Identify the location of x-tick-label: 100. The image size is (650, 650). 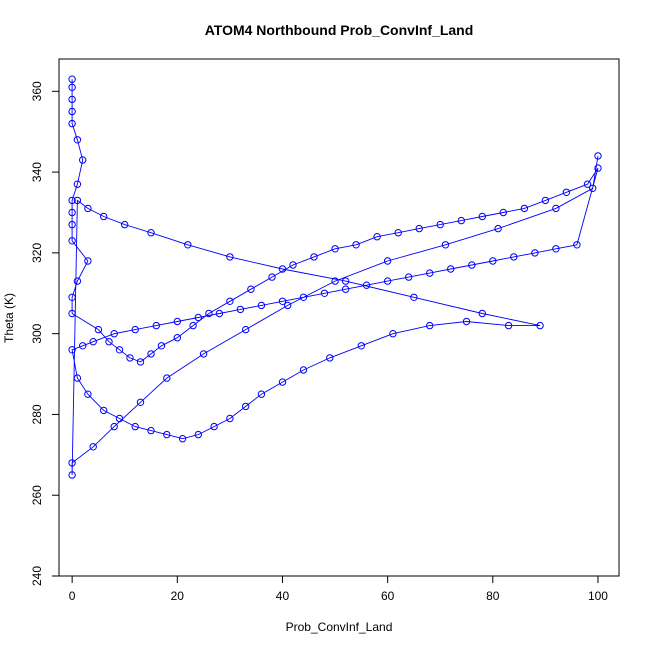
(598, 596).